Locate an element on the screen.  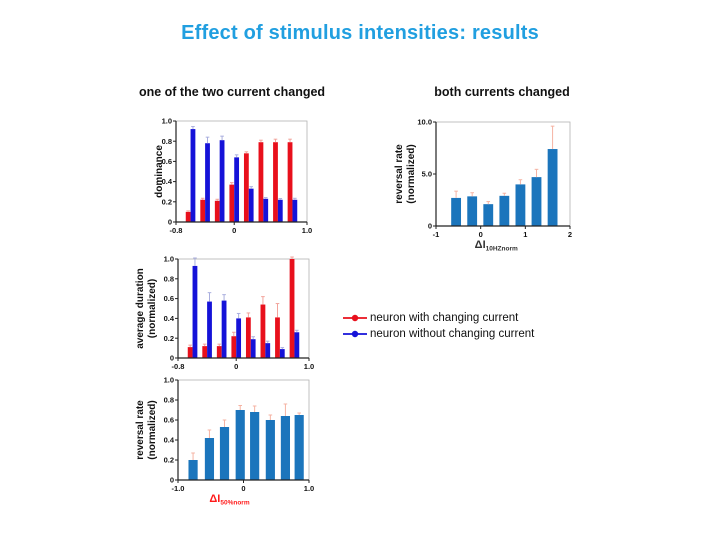
chart-dominance: 0 0.2 0.4 0.6 0.8 1.0 -0.8 0 1.0 dominance is located at coordinates (230, 179).